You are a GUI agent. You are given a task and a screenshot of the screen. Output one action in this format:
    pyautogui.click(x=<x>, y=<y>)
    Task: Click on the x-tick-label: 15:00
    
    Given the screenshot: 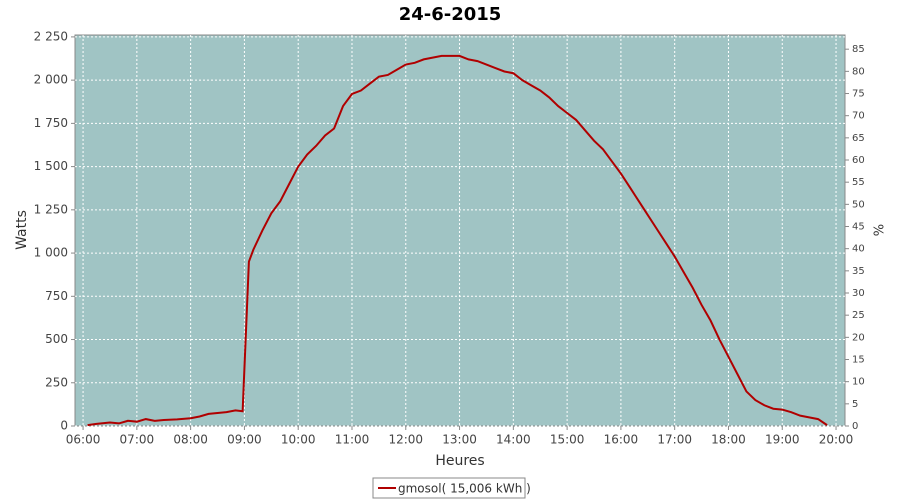 What is the action you would take?
    pyautogui.click(x=567, y=440)
    